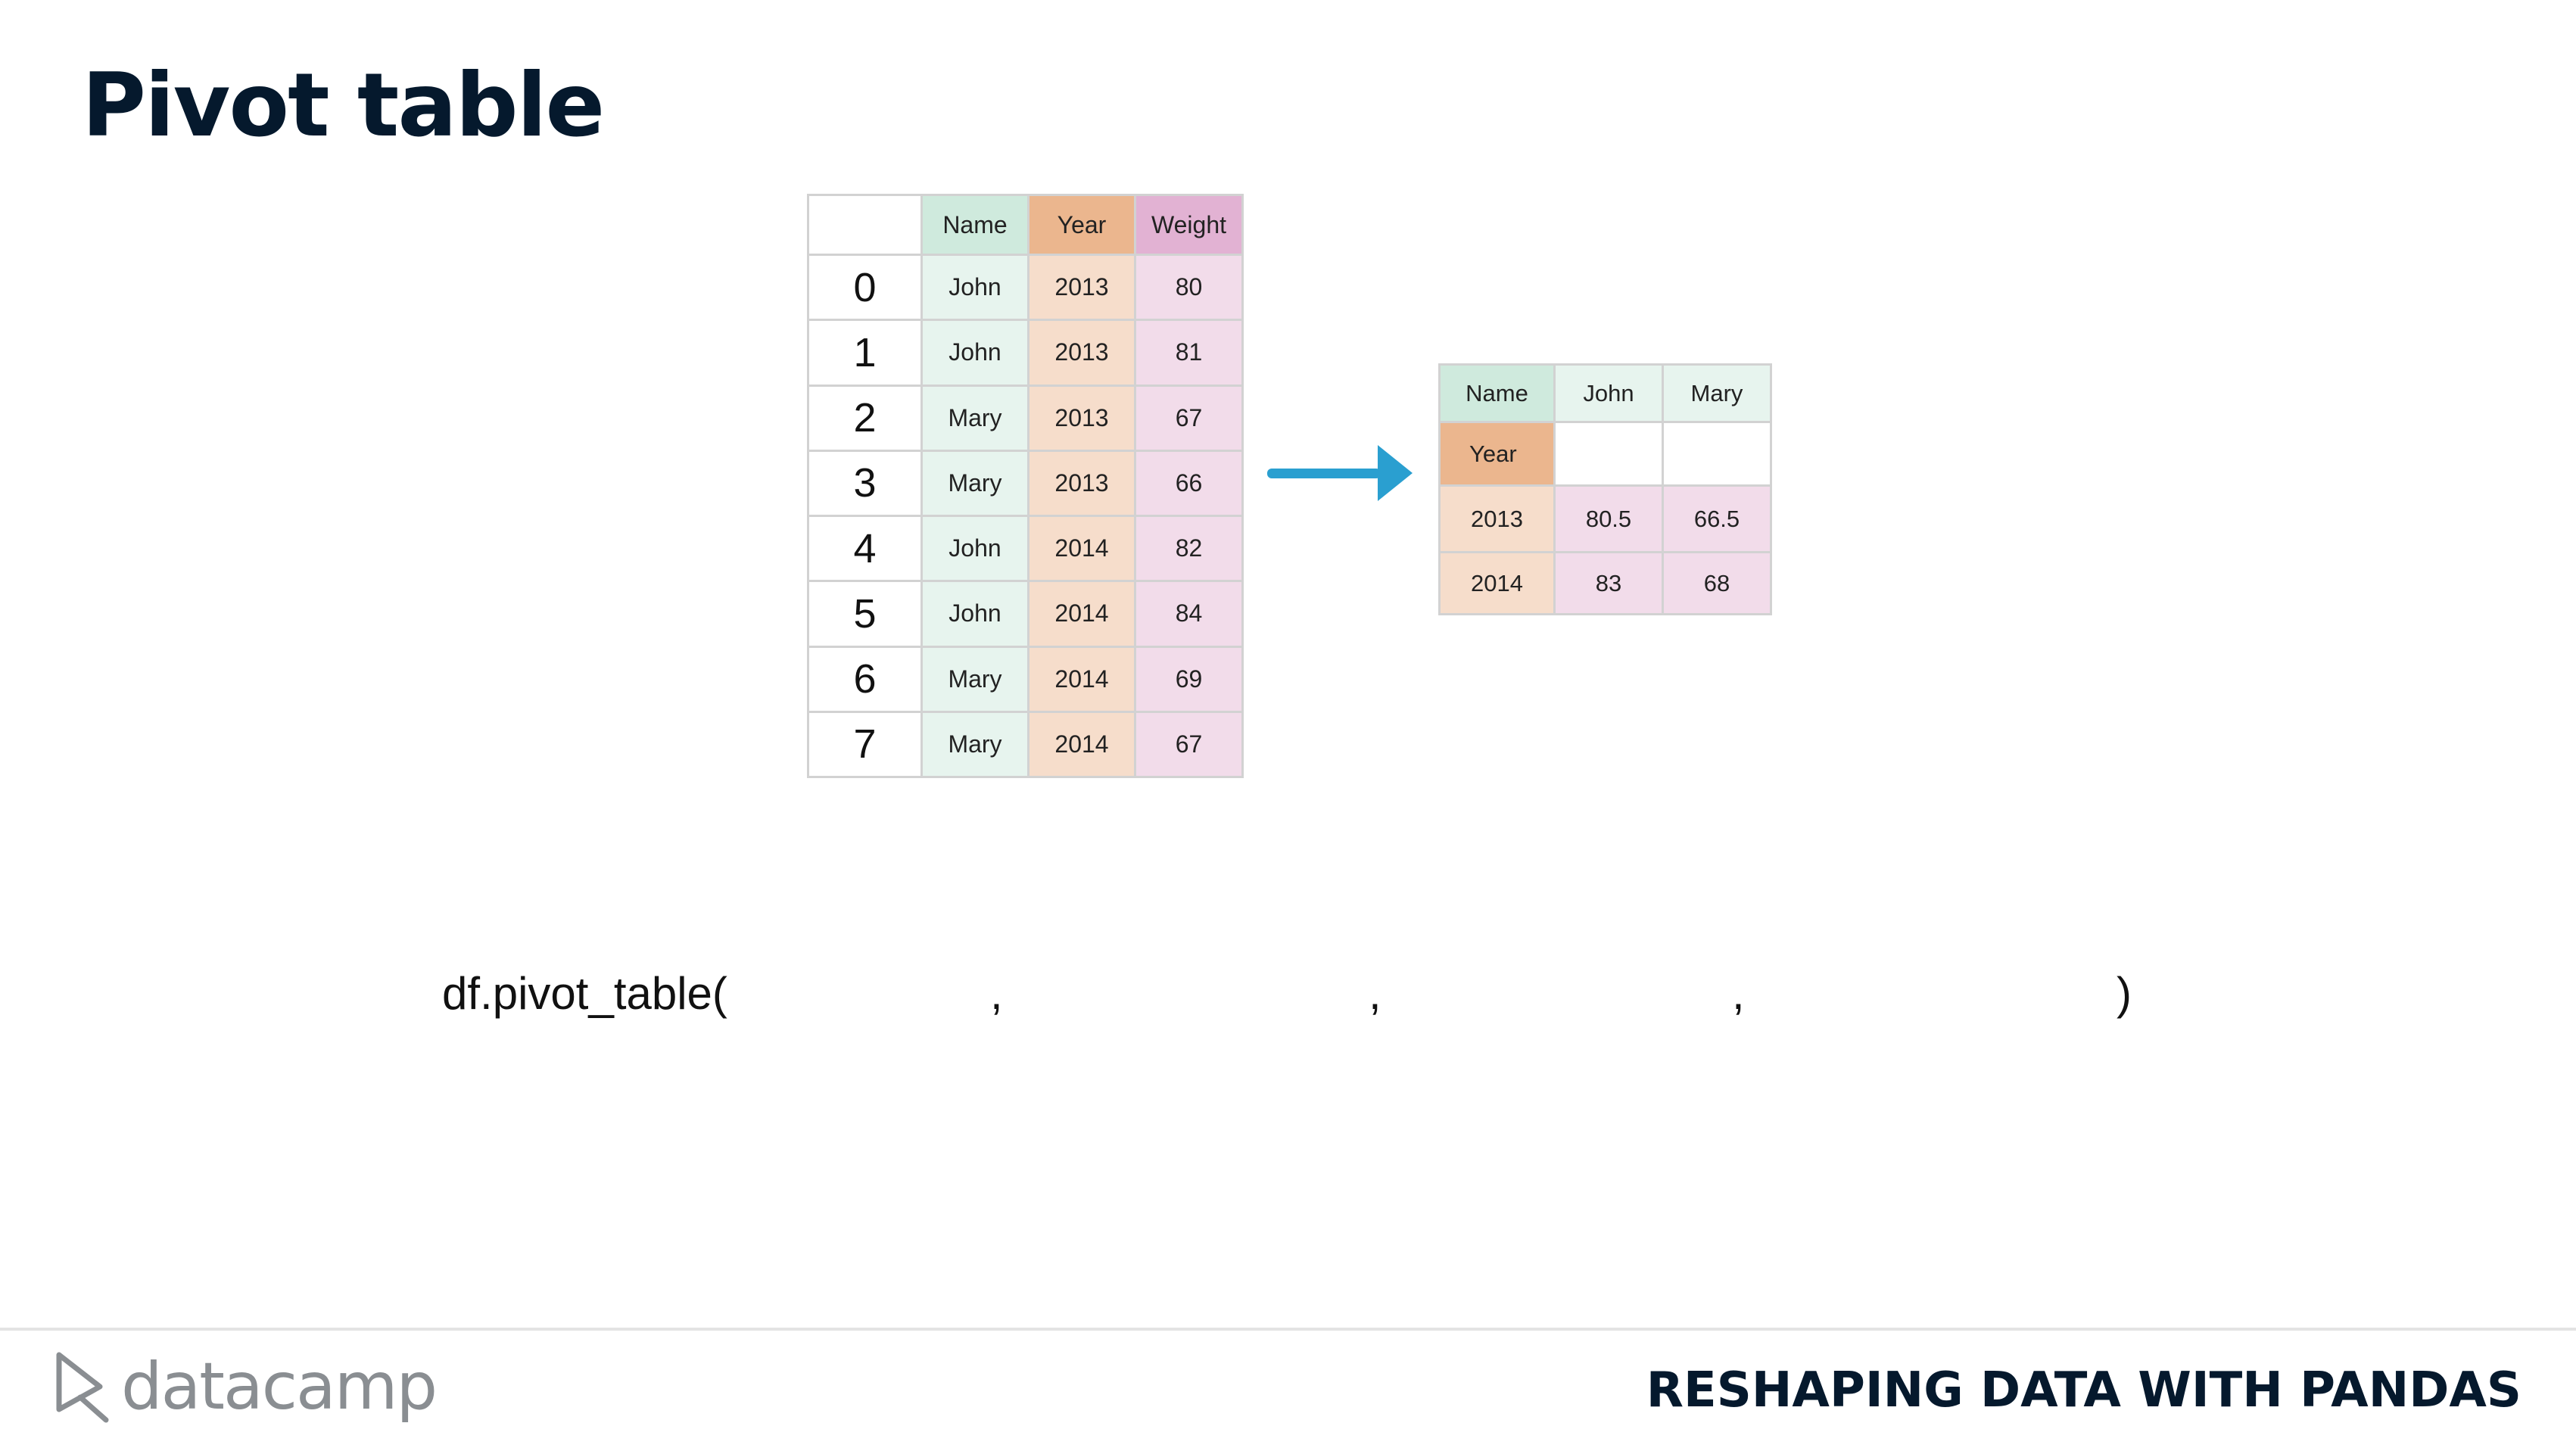 The width and height of the screenshot is (2576, 1451). I want to click on right-arrow-icon, so click(1340, 473).